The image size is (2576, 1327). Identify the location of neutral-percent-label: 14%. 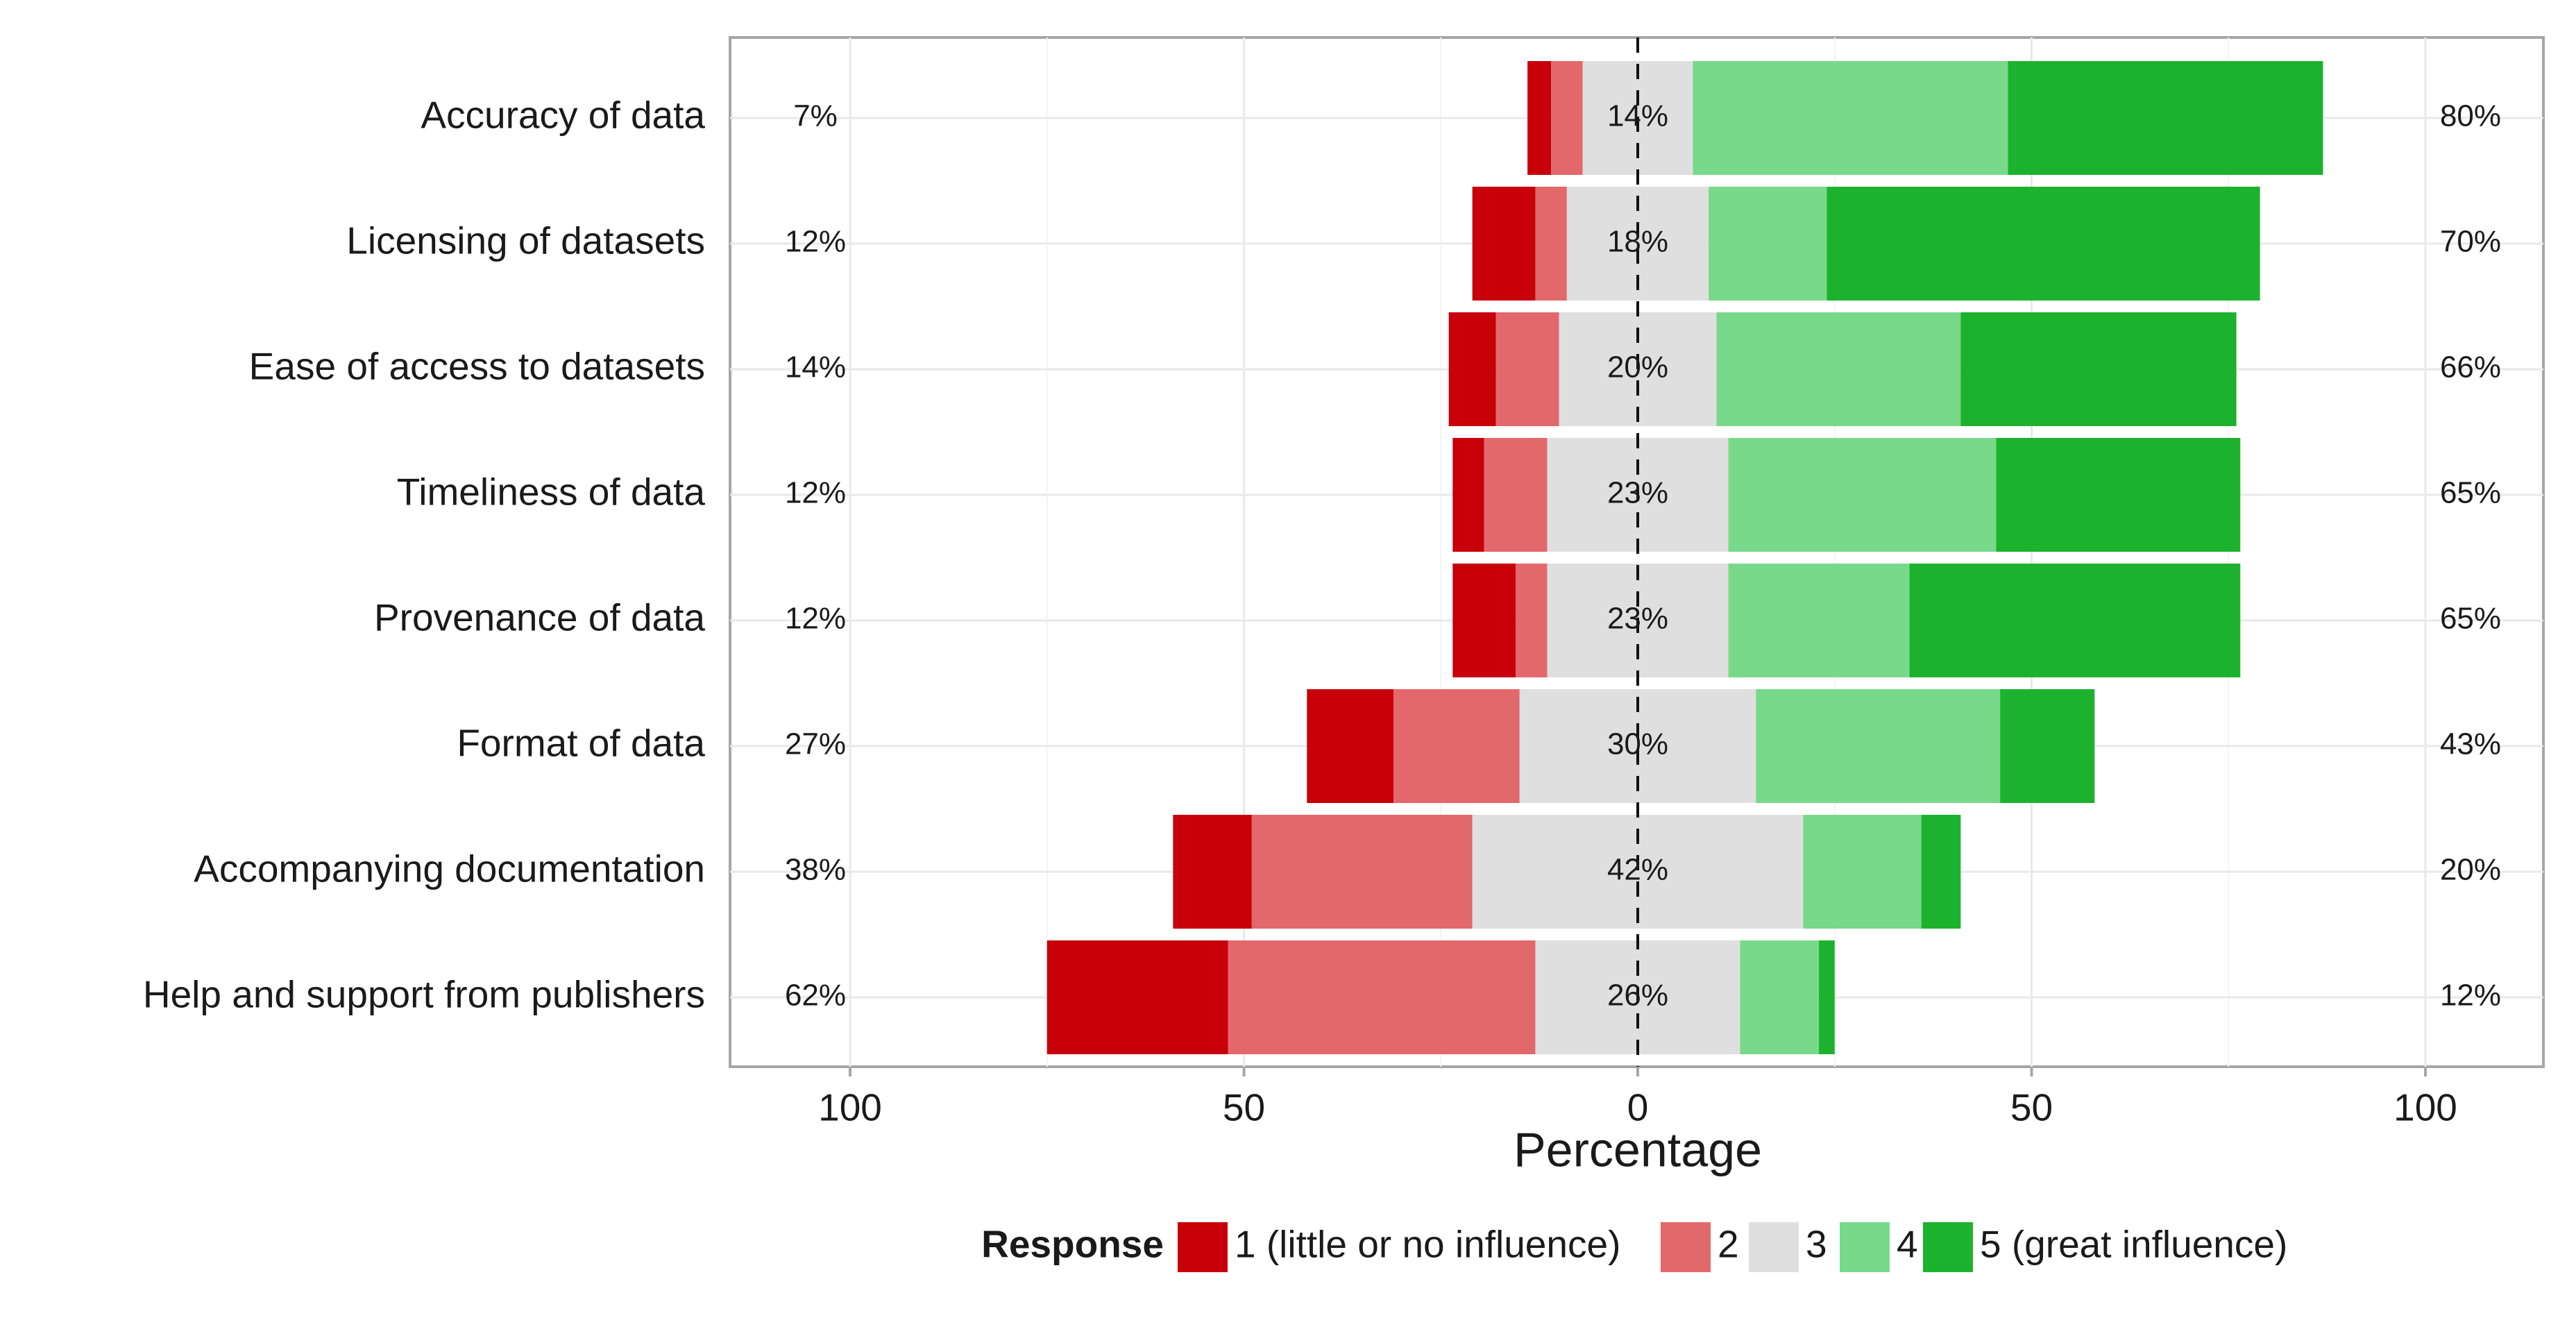
(1638, 116).